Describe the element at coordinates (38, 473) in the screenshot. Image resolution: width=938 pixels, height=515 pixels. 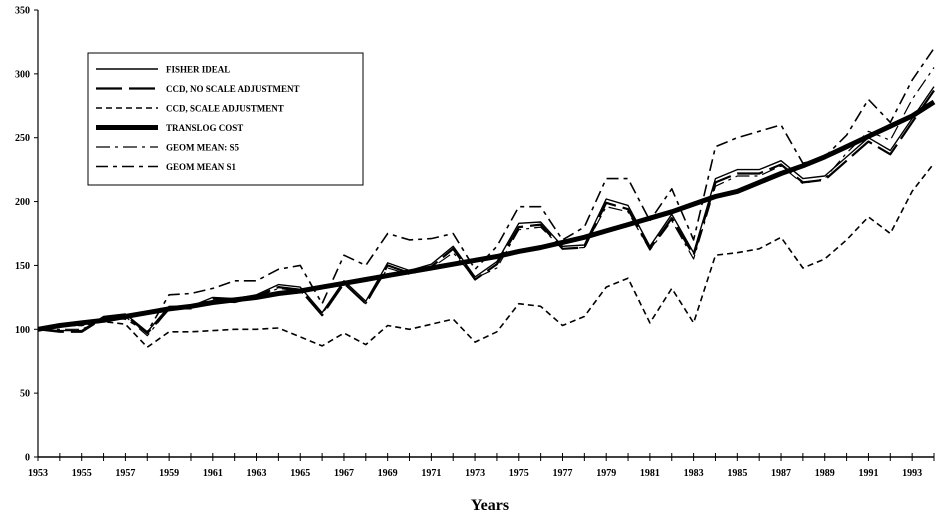
I see `x-tick-label: 1953` at that location.